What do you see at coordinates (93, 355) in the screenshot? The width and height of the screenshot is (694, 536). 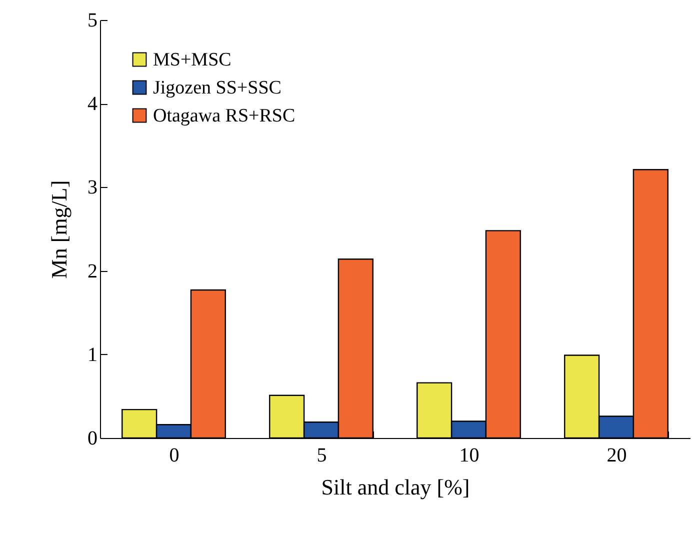 I see `y-tick-label: 1` at bounding box center [93, 355].